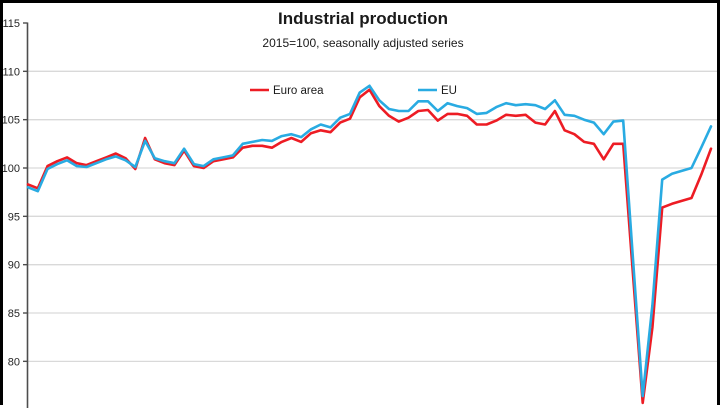 This screenshot has width=720, height=408. Describe the element at coordinates (25, 192) in the screenshot. I see `y-axis-ticks` at that location.